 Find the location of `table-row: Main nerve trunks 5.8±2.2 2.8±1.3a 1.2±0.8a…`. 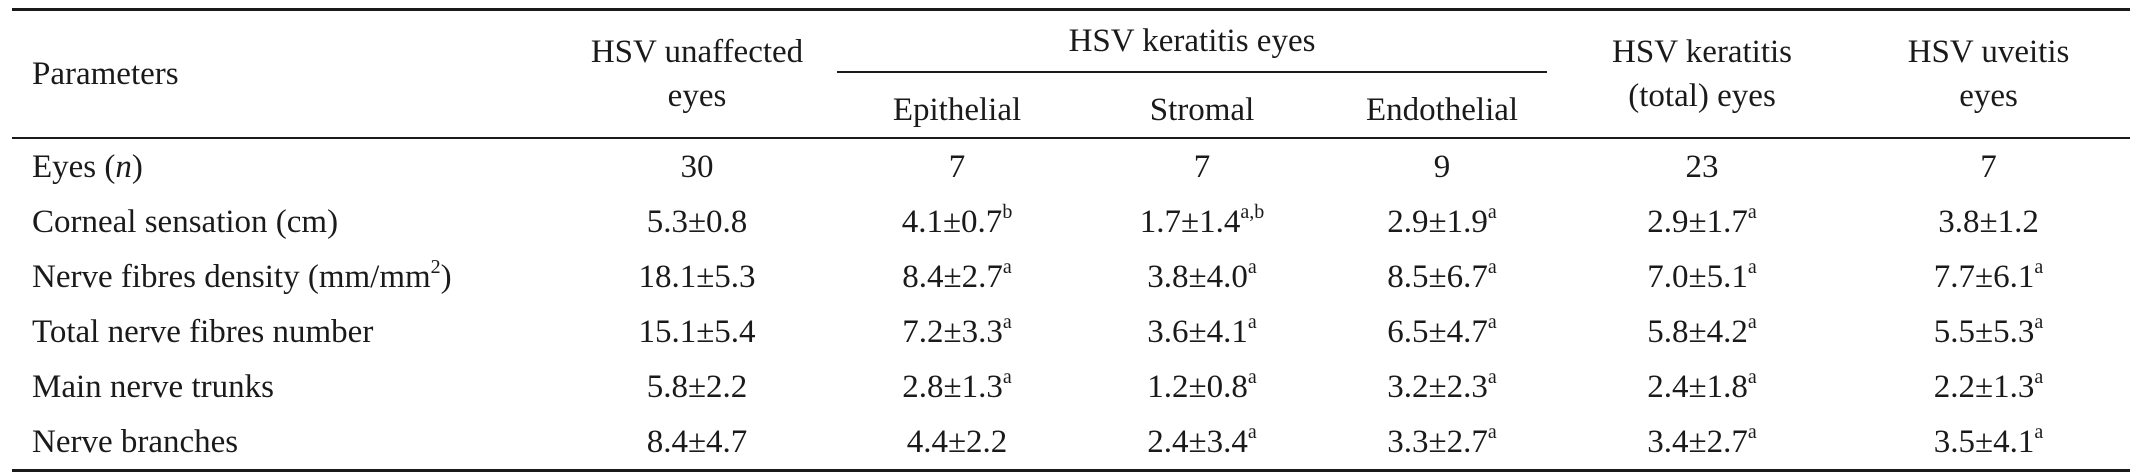

table-row: Main nerve trunks 5.8±2.2 2.8±1.3a 1.2±0.8a… is located at coordinates (1071, 386).